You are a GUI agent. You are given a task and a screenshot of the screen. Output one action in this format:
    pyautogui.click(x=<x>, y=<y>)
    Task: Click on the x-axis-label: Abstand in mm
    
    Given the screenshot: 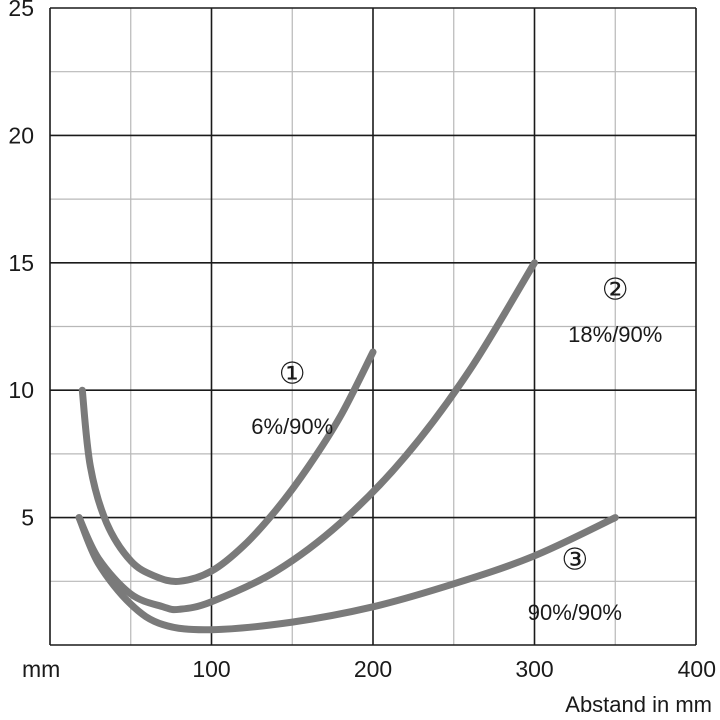 What is the action you would take?
    pyautogui.click(x=638, y=704)
    